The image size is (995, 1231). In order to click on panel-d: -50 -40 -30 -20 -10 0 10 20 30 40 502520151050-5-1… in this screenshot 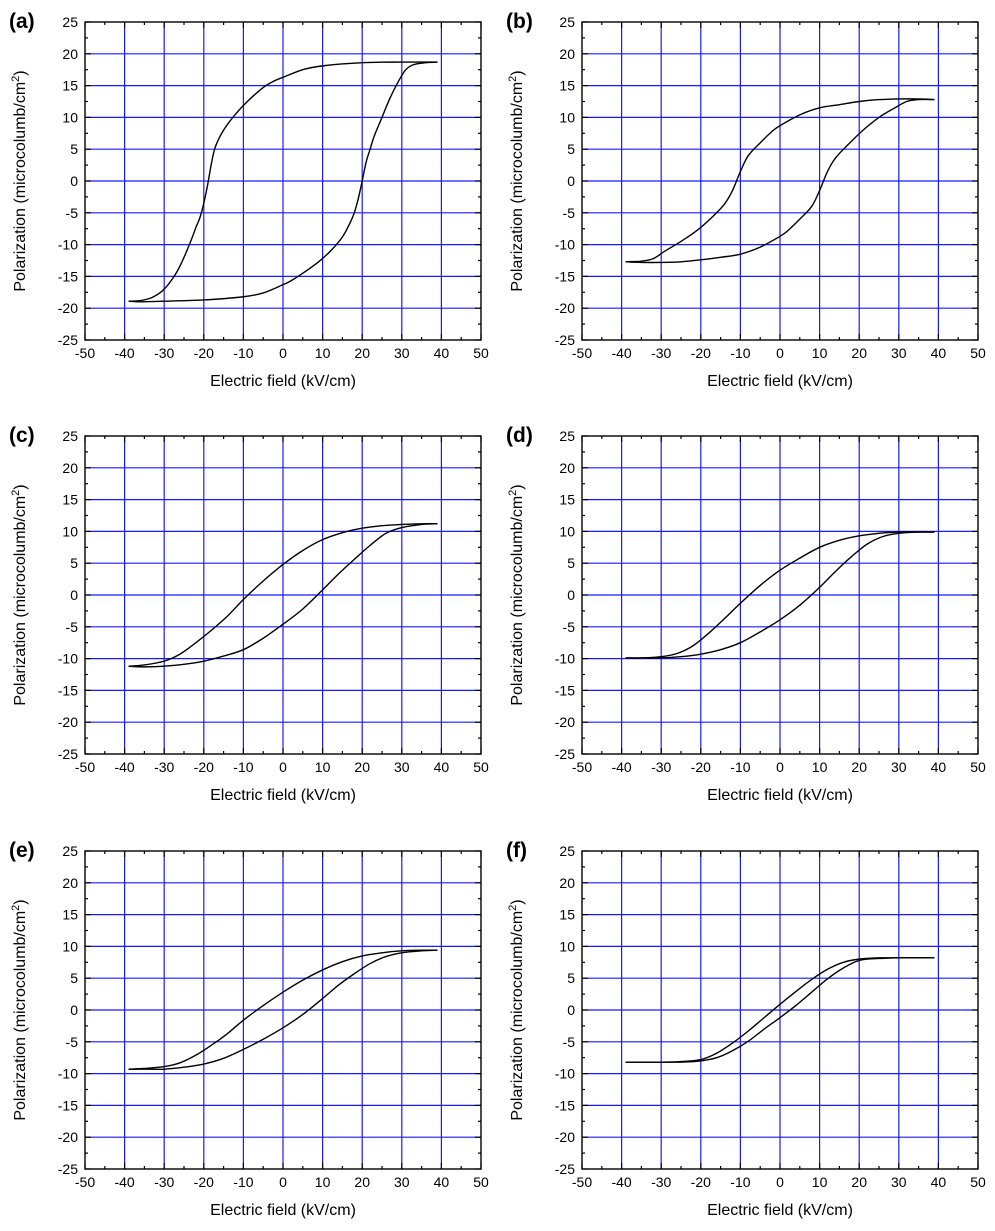, I will do `click(746, 614)`.